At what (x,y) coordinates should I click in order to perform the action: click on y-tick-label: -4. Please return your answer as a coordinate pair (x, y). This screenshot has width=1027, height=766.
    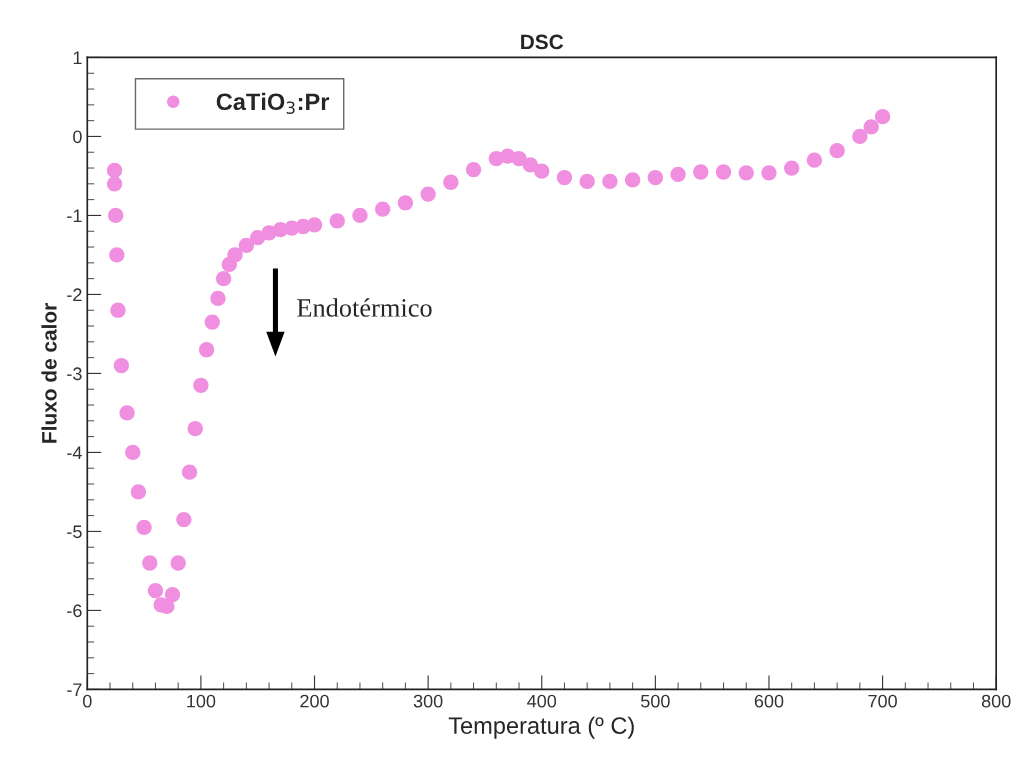
    Looking at the image, I should click on (74, 452).